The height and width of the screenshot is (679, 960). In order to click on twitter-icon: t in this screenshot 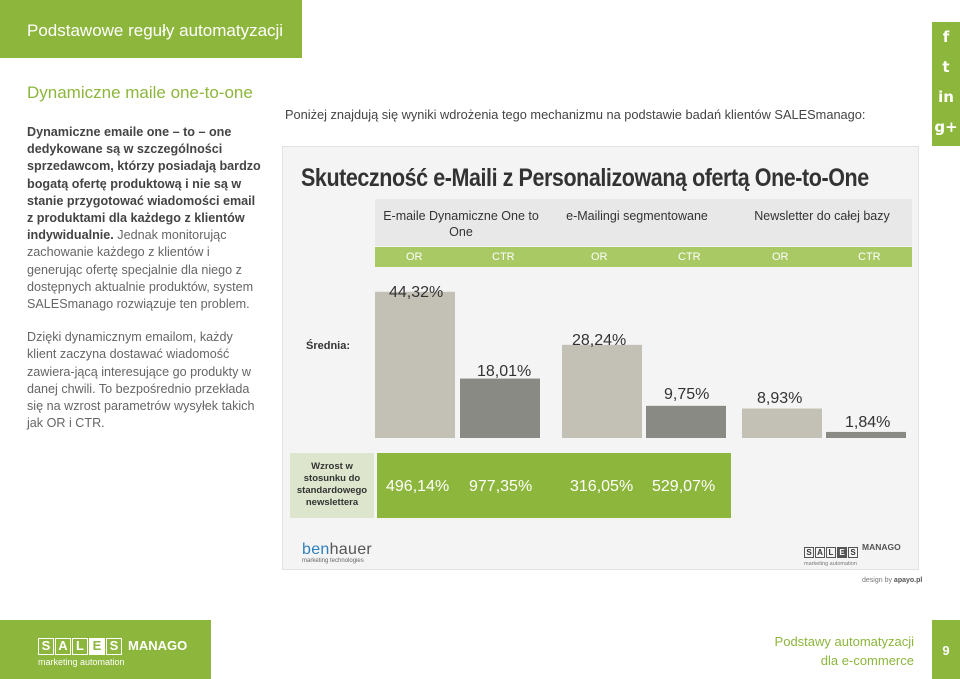, I will do `click(946, 67)`.